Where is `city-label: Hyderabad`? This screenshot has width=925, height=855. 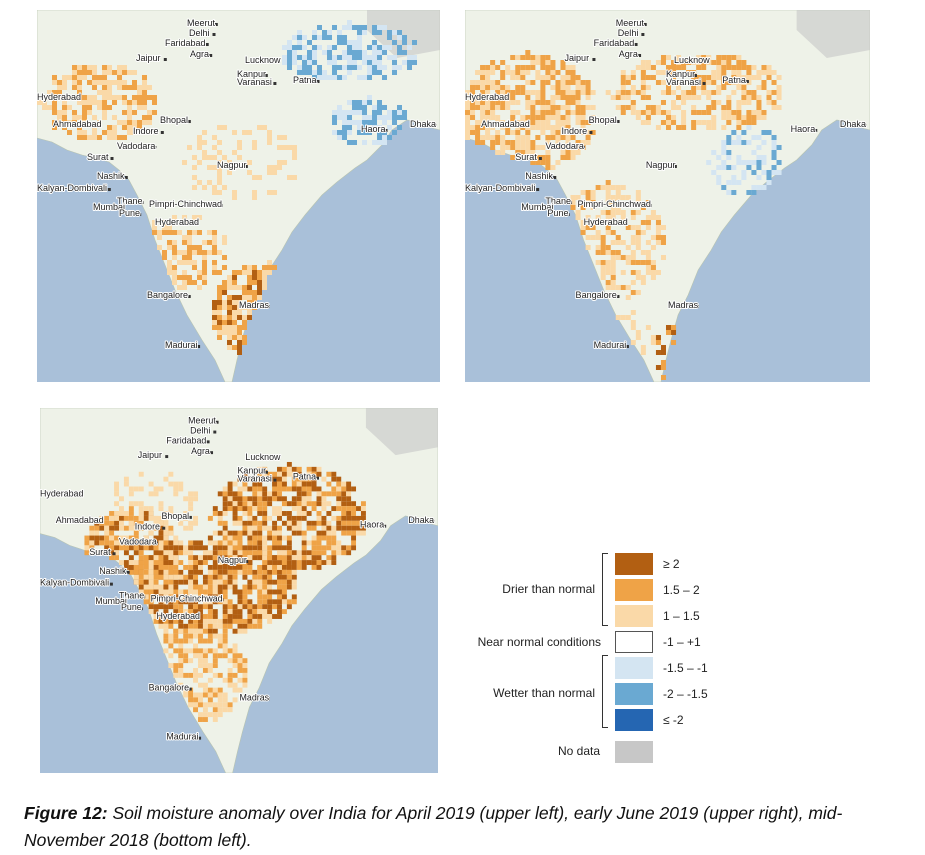
city-label: Hyderabad is located at coordinates (487, 97).